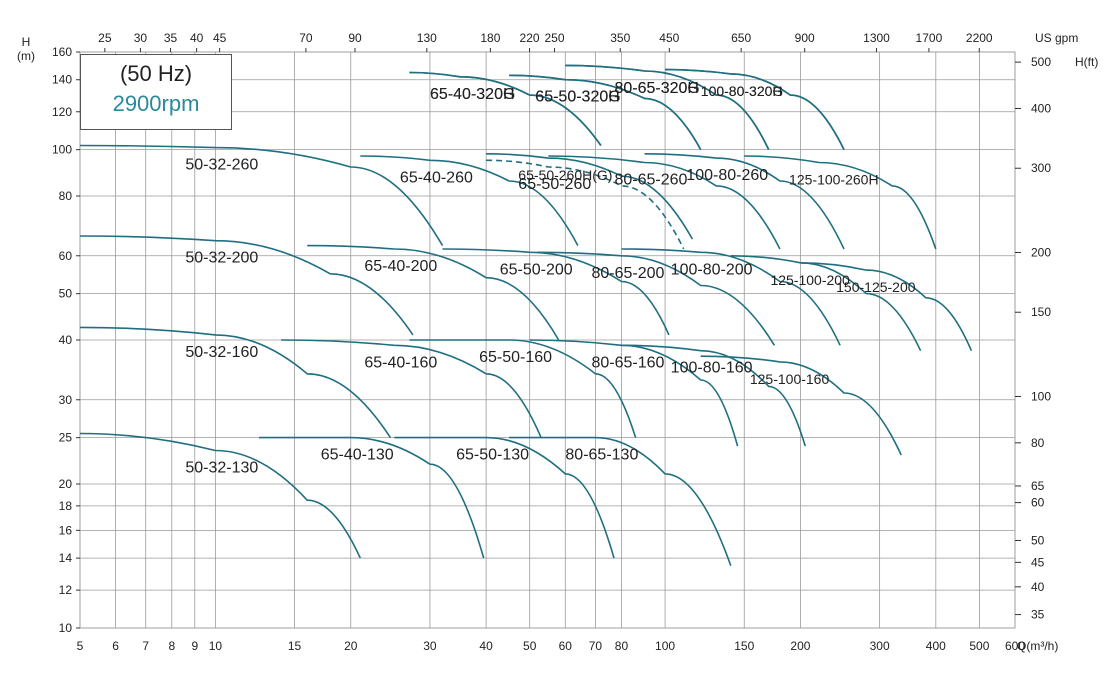 The width and height of the screenshot is (1109, 681). Describe the element at coordinates (810, 280) in the screenshot. I see `label-125-100-200: 125-100-200` at that location.